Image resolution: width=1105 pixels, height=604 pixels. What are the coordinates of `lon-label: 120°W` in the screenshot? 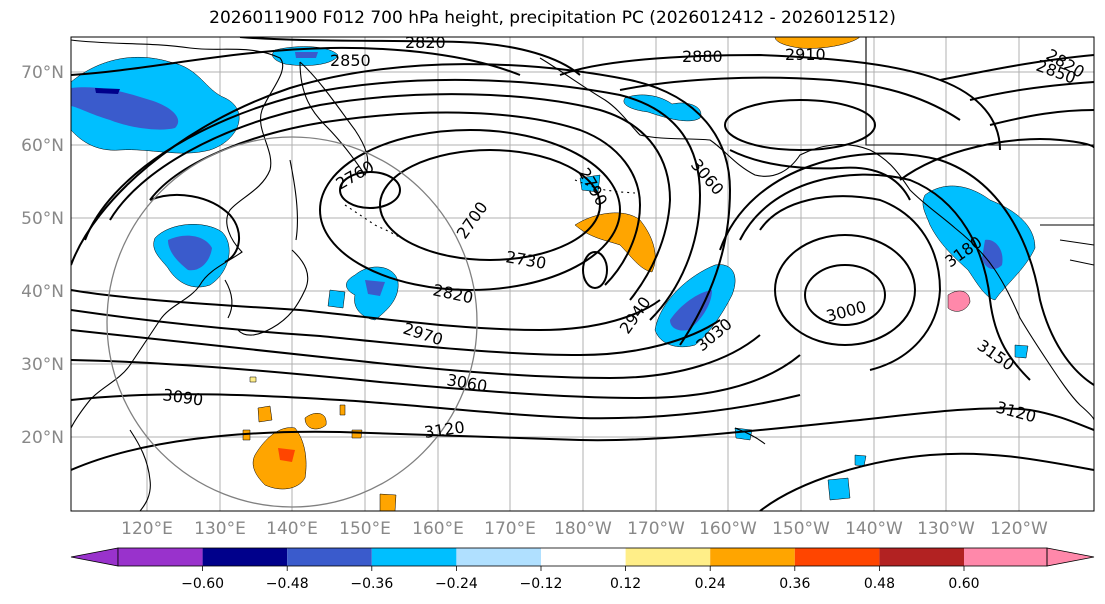 It's located at (1019, 529).